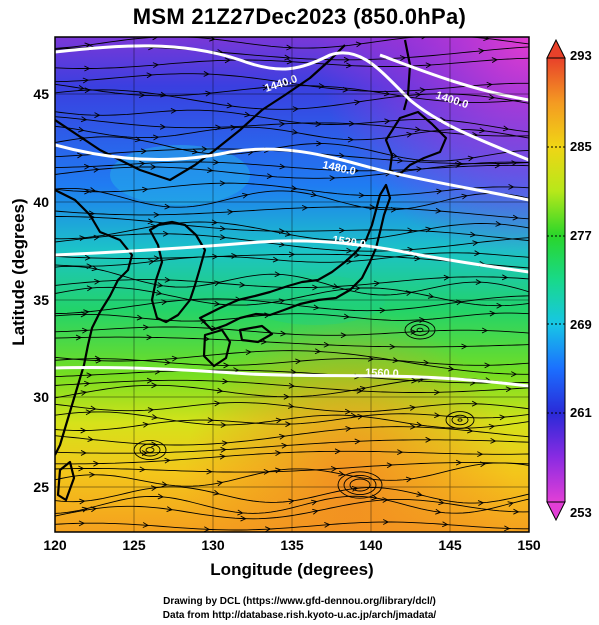  Describe the element at coordinates (41, 487) in the screenshot. I see `y-tick-25: 25` at that location.